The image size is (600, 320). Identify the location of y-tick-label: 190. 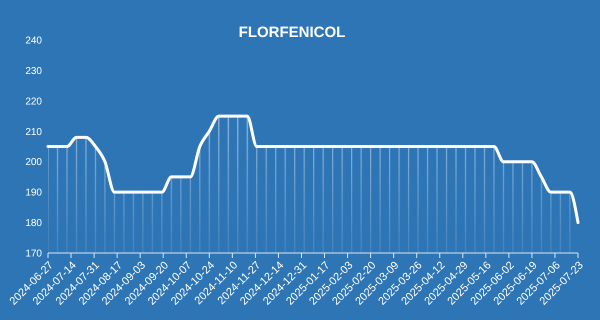
(33, 193).